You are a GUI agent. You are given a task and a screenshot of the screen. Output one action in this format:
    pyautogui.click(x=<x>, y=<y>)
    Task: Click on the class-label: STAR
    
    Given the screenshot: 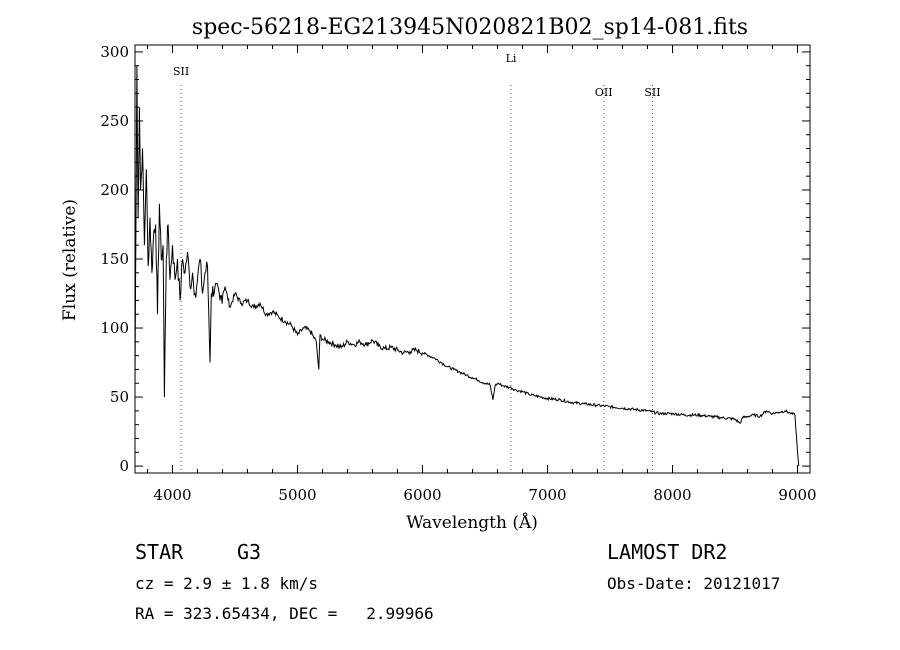 What is the action you would take?
    pyautogui.click(x=159, y=552)
    